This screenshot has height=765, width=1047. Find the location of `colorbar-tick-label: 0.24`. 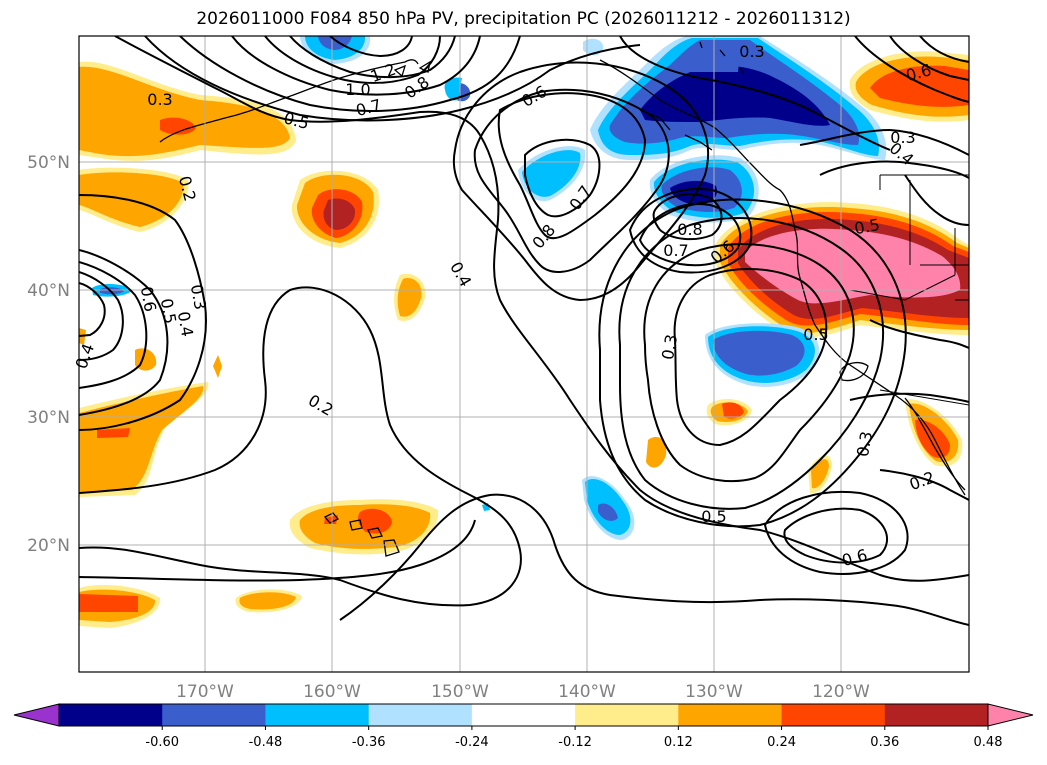

colorbar-tick-label: 0.24 is located at coordinates (781, 742).